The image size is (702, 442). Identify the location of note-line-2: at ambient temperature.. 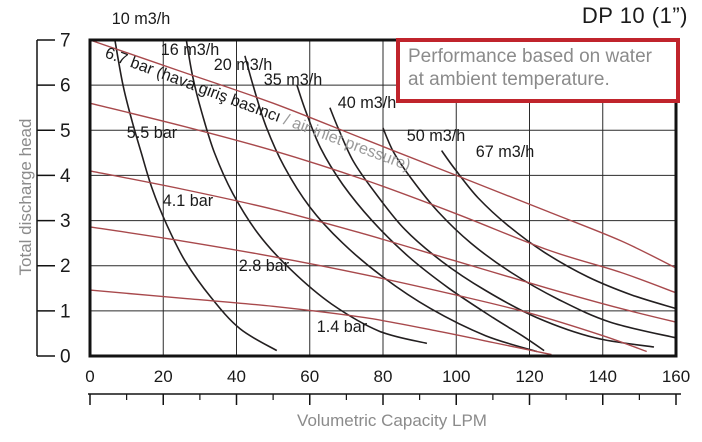
(509, 80).